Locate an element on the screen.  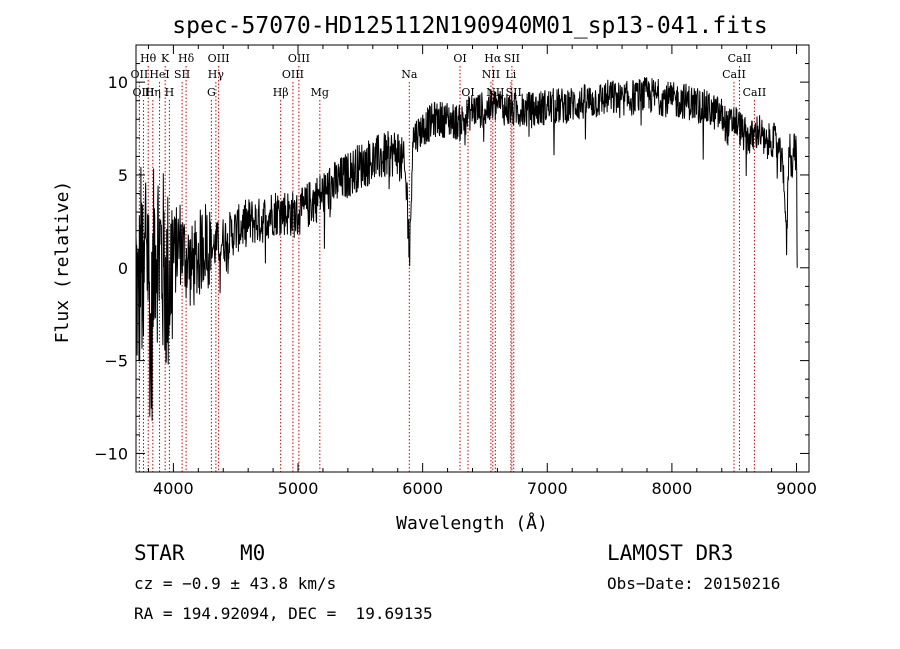
x-tick-label: 5000 is located at coordinates (298, 488).